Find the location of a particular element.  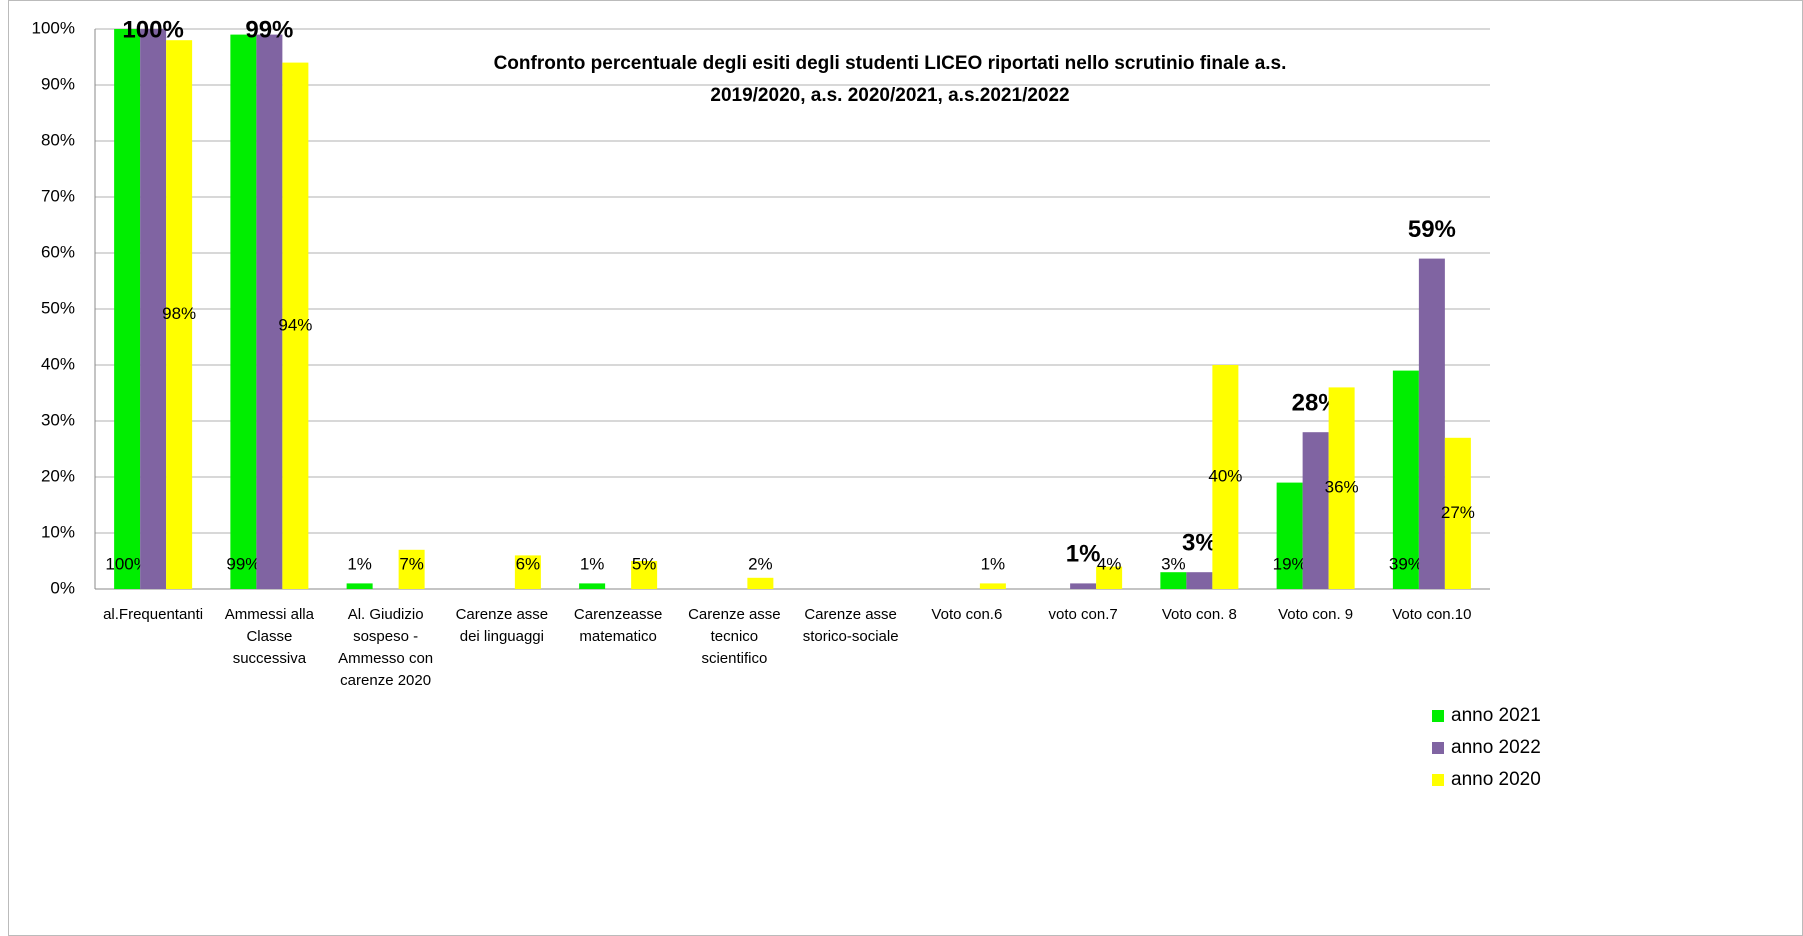

y-tick-label: 60% is located at coordinates (58, 251).